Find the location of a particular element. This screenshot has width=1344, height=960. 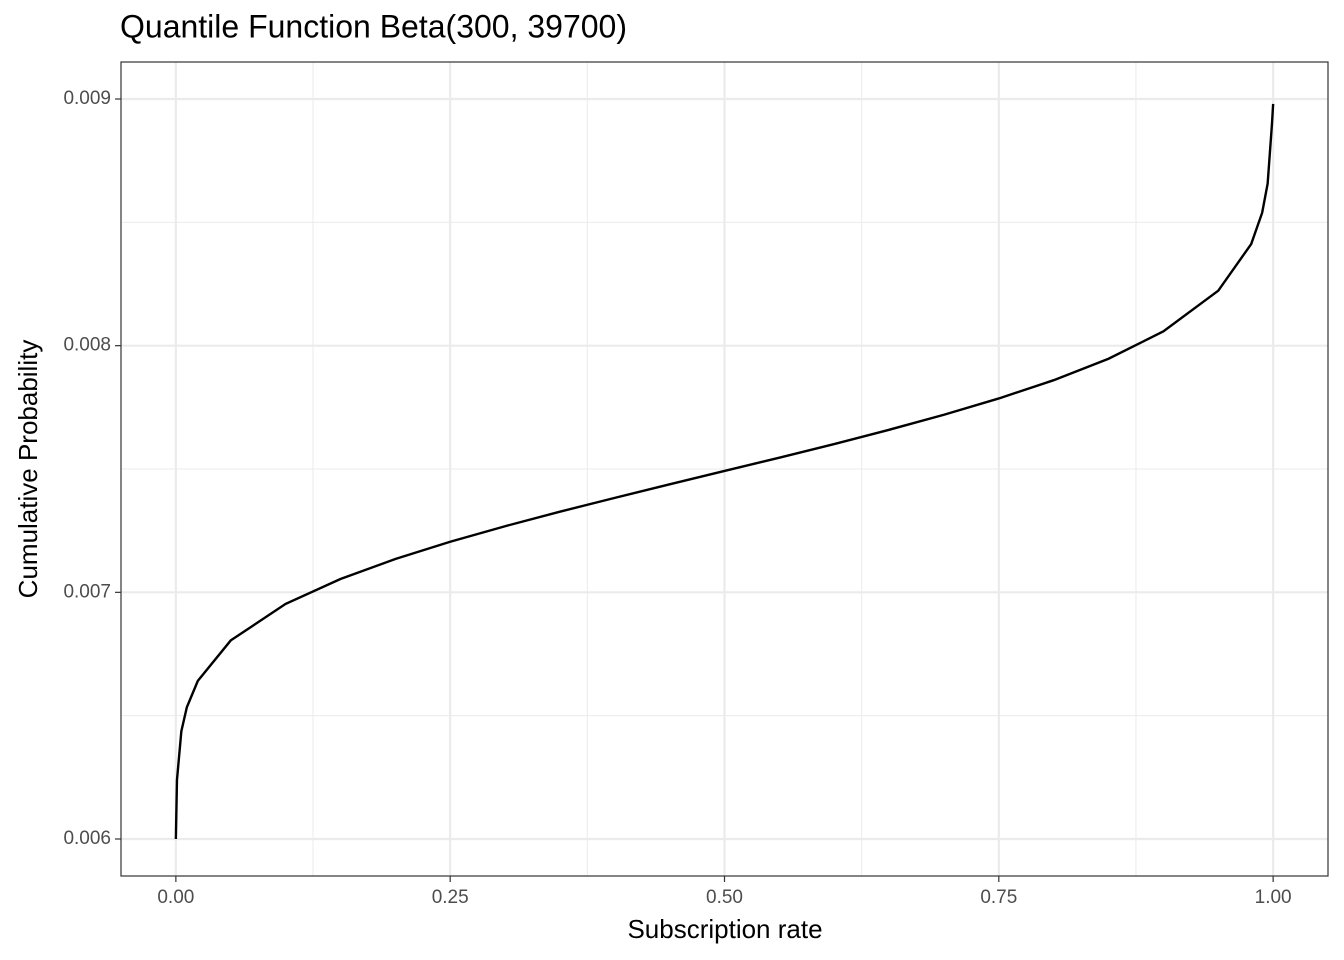

x-axis-label: Subscription rate is located at coordinates (724, 929).